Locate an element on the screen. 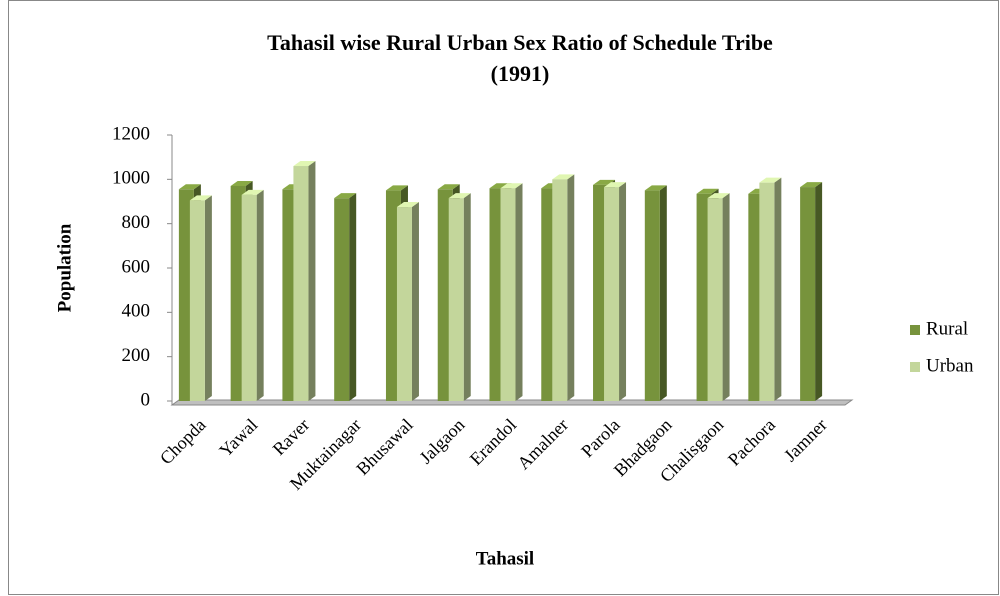  x-axis-label: Tahasil is located at coordinates (505, 558).